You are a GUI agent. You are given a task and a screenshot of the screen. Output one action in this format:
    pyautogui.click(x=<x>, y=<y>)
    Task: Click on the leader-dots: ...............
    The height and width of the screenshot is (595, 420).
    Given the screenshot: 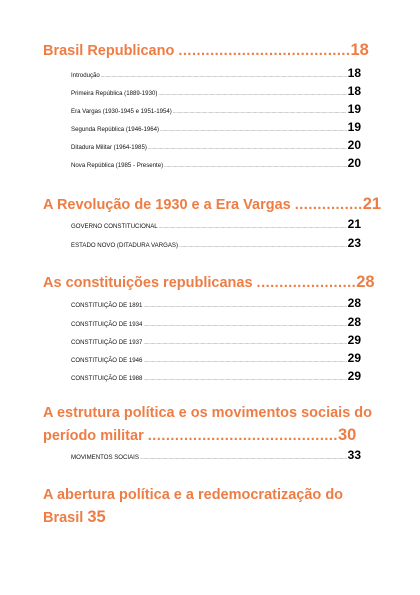 What is the action you would take?
    pyautogui.click(x=328, y=205)
    